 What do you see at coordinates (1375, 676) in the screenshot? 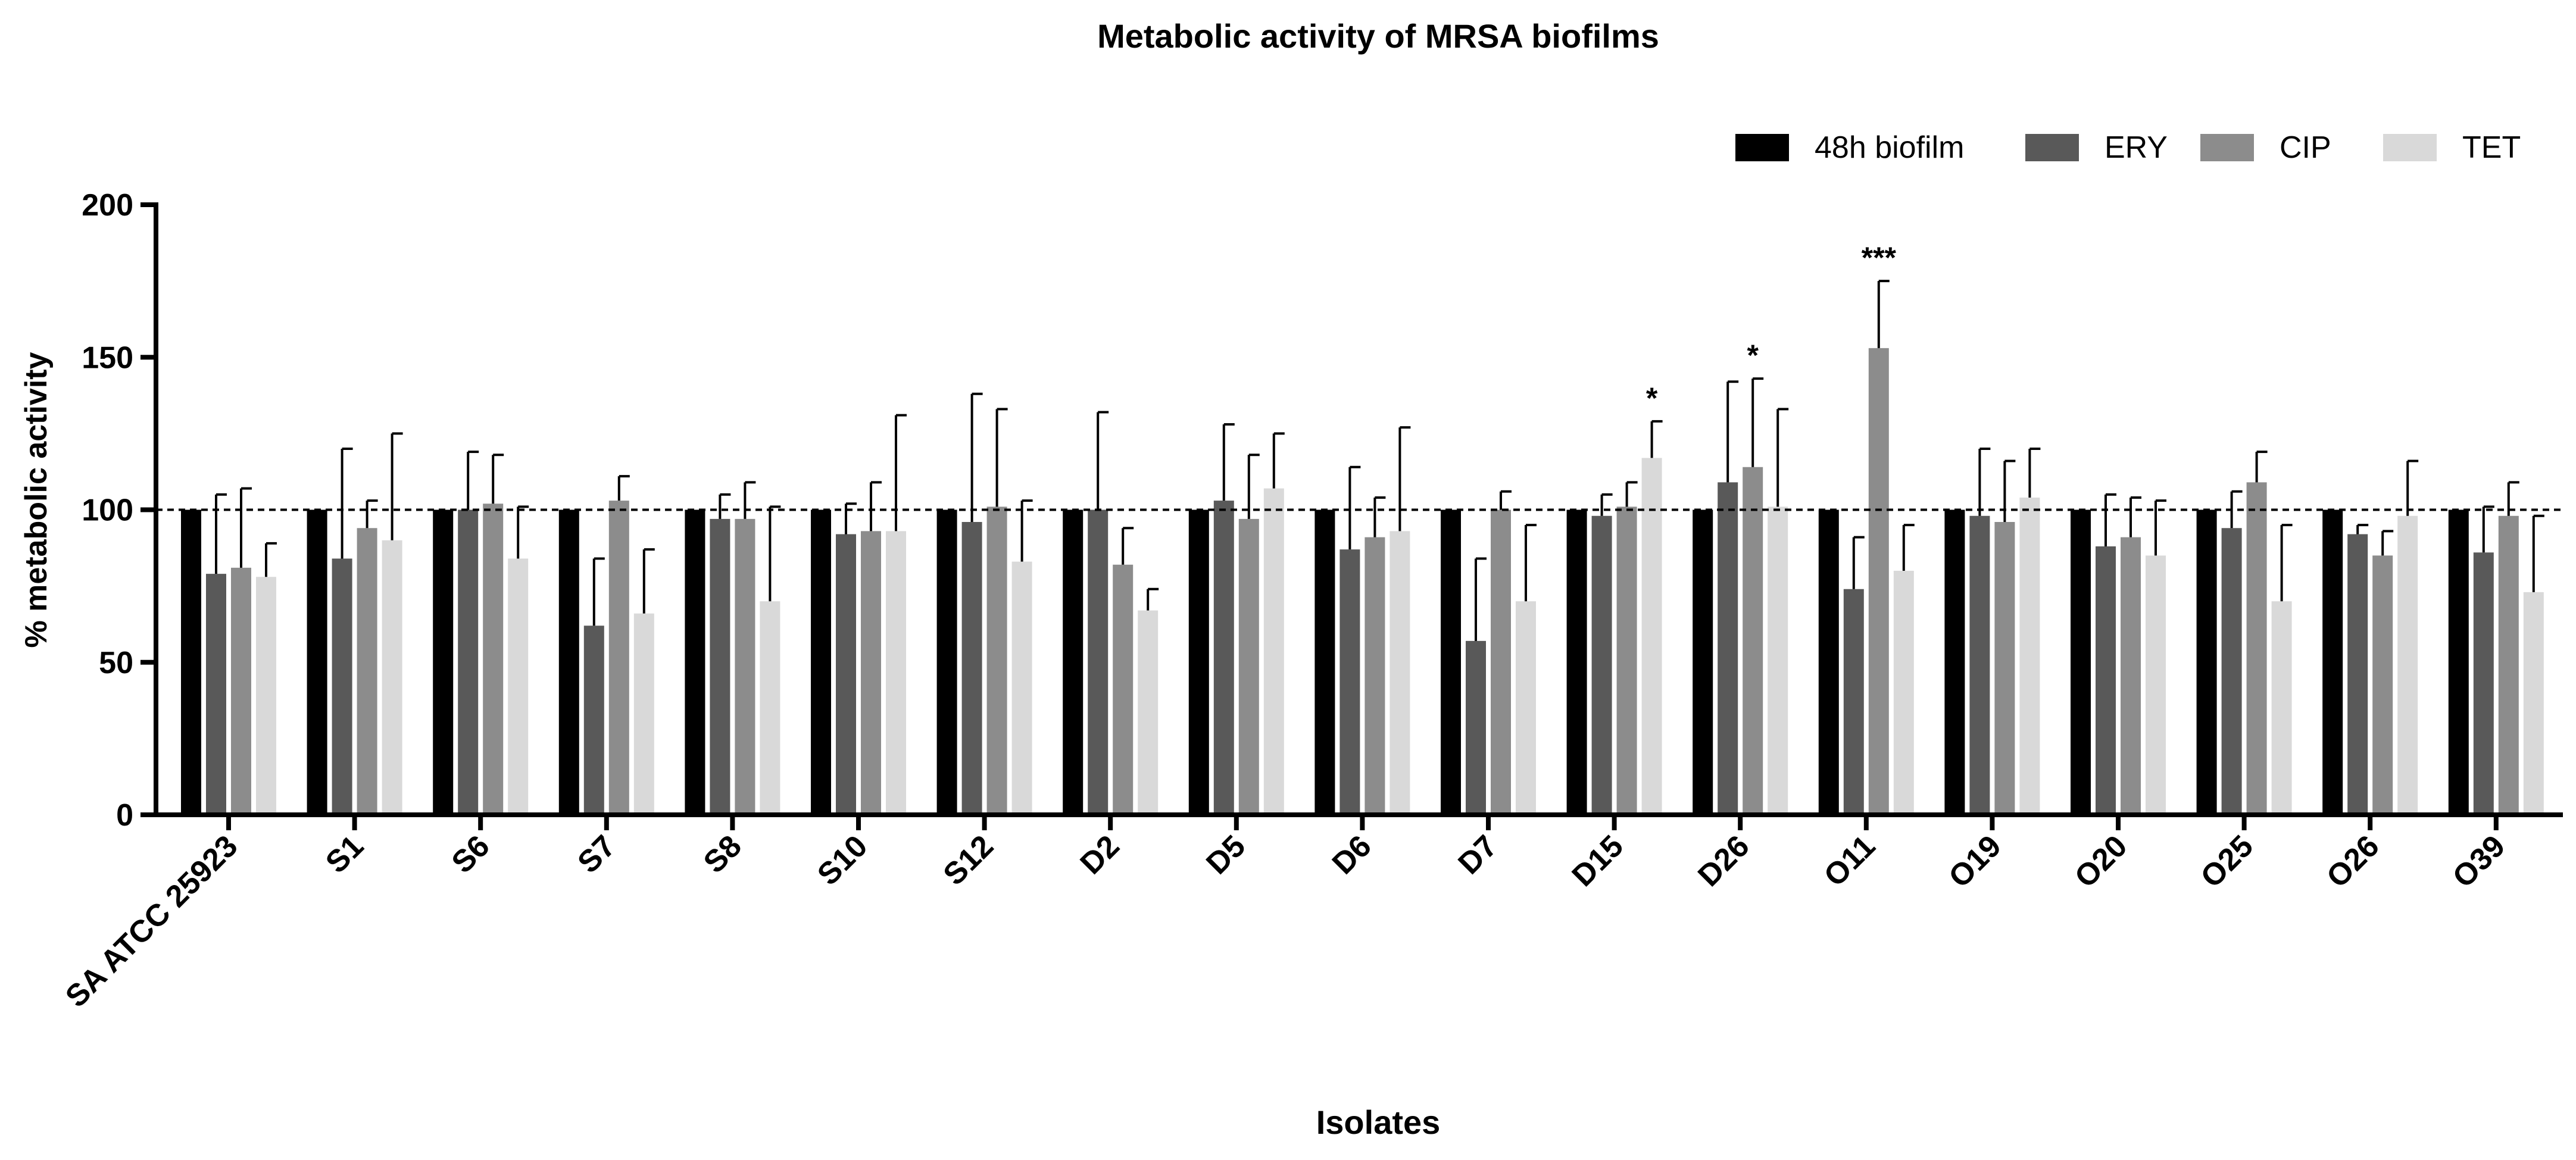
I see `bar-d6-cip` at bounding box center [1375, 676].